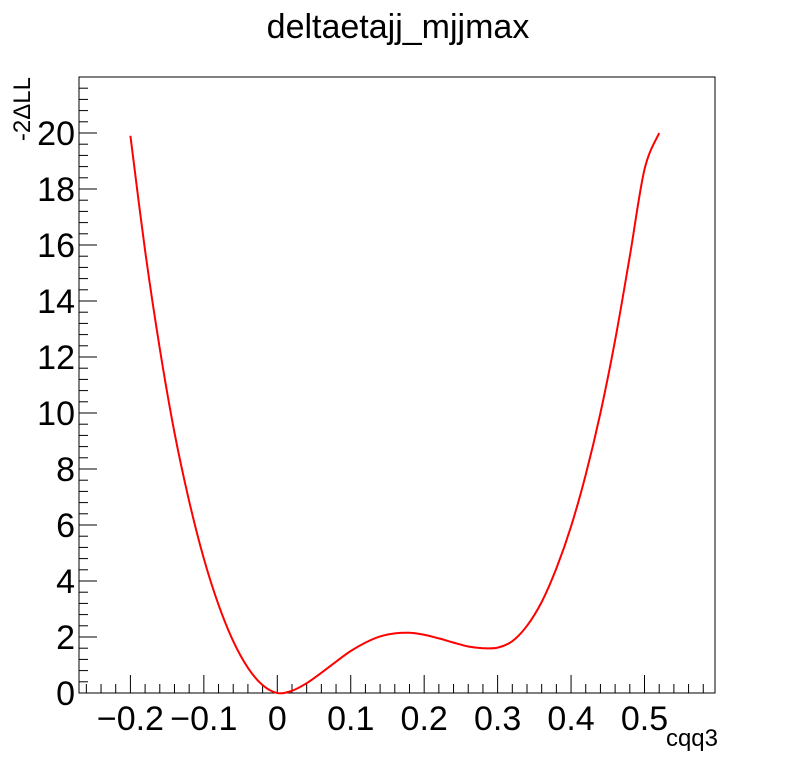 The height and width of the screenshot is (772, 796). I want to click on x-tick-label: −0.2, so click(130, 719).